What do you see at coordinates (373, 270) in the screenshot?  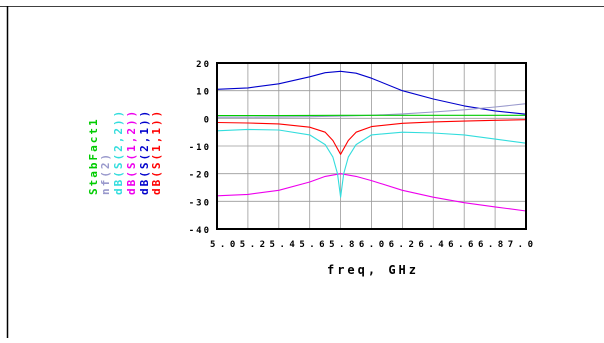 I see `x-axis-label: freq, GHz` at bounding box center [373, 270].